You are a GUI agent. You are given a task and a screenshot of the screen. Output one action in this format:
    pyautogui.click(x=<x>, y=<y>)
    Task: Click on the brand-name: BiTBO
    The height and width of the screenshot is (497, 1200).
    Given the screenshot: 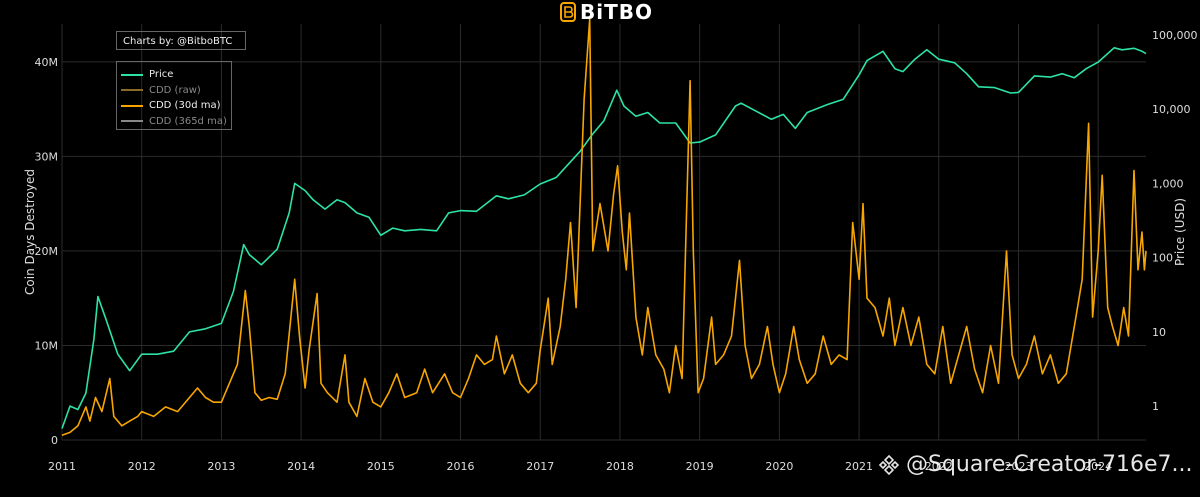 What is the action you would take?
    pyautogui.click(x=616, y=12)
    